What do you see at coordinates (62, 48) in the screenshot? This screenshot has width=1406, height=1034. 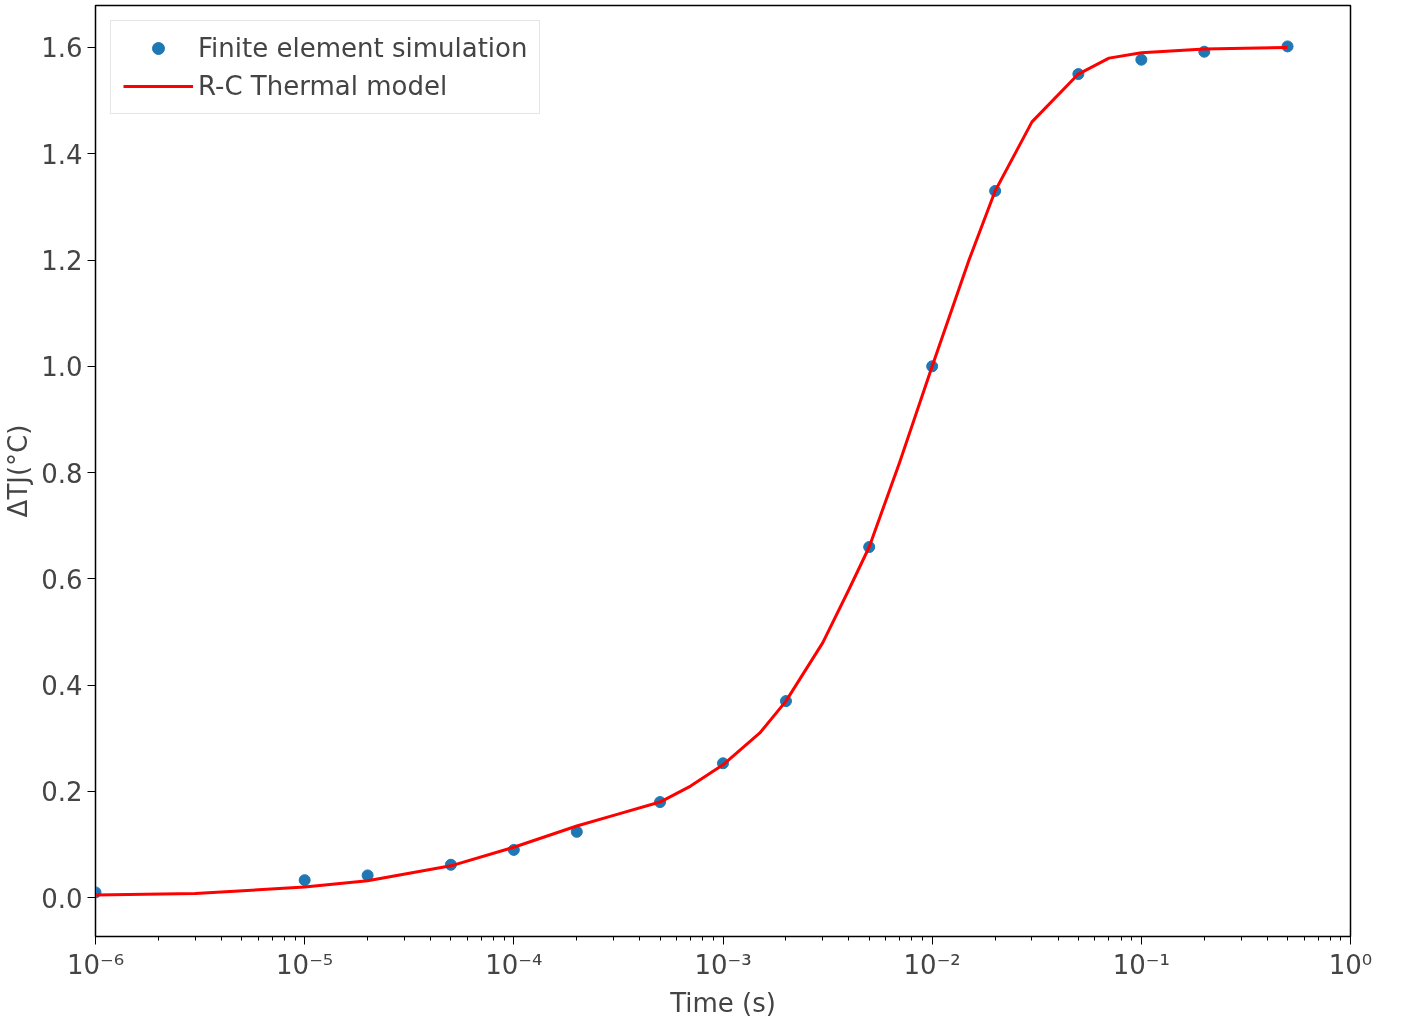 I see `y-tick-label: 1.6` at bounding box center [62, 48].